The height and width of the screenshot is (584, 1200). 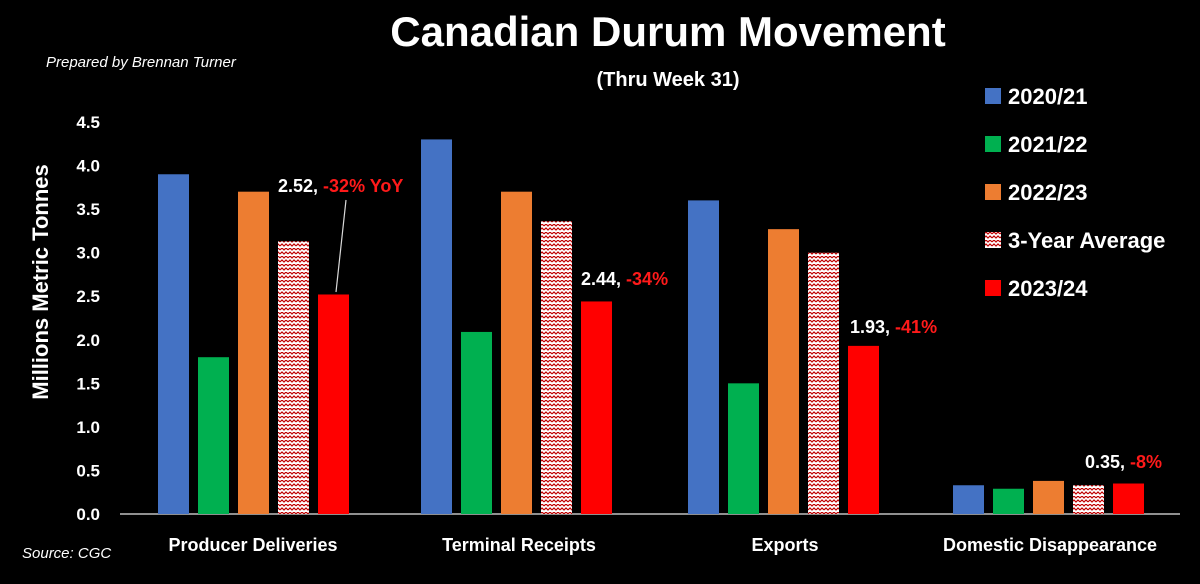 What do you see at coordinates (1086, 240) in the screenshot?
I see `legend-label: 3-Year Average` at bounding box center [1086, 240].